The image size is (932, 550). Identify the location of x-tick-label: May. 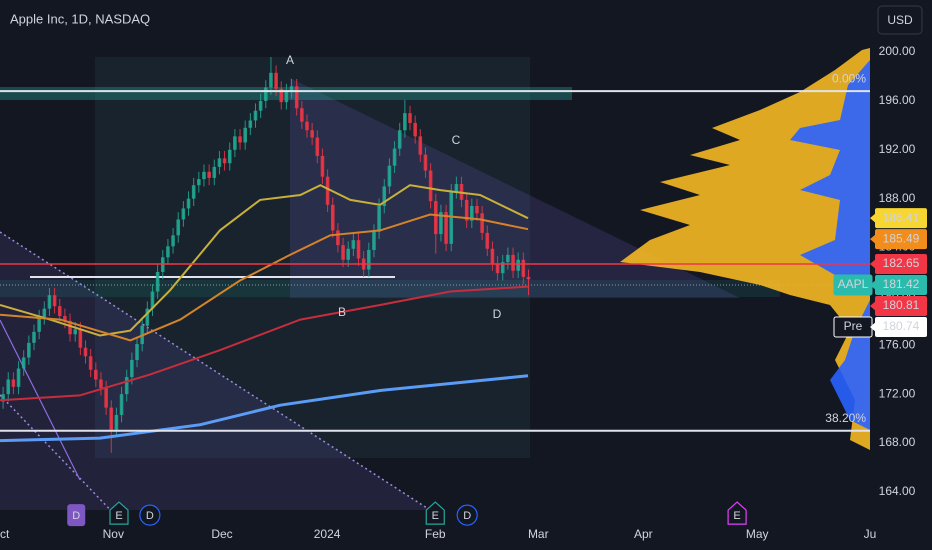
(757, 534).